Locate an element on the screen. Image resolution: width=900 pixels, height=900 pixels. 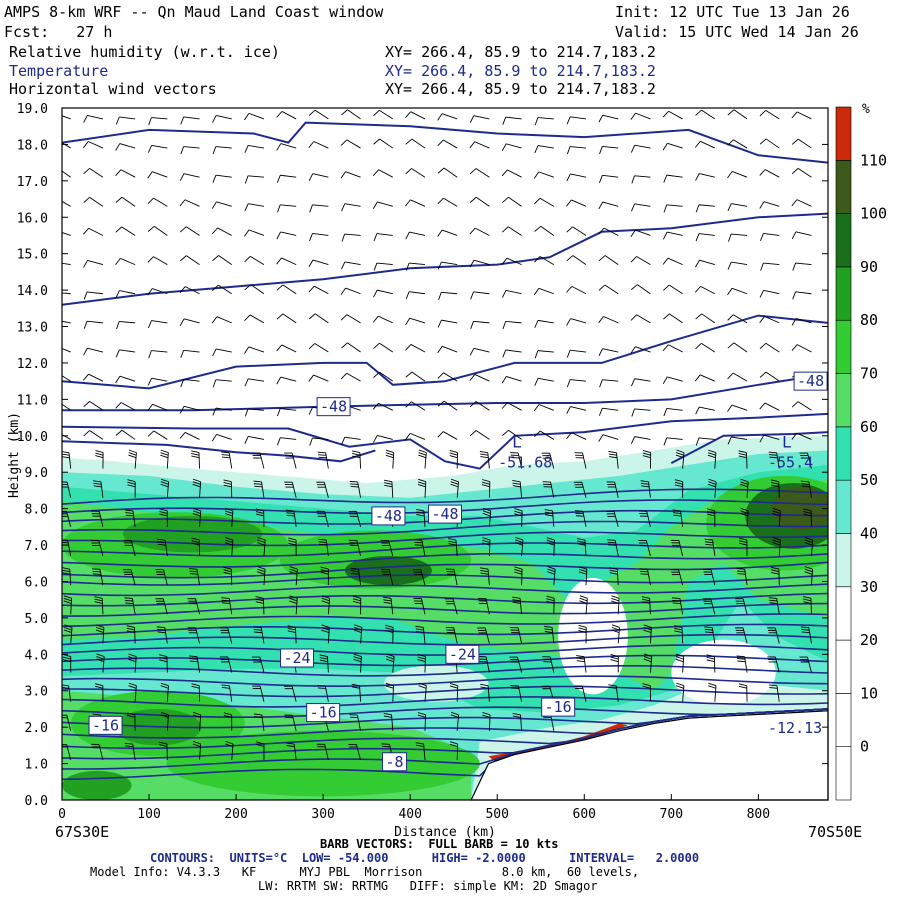
y-tick-label: 11.0 is located at coordinates (32, 400).